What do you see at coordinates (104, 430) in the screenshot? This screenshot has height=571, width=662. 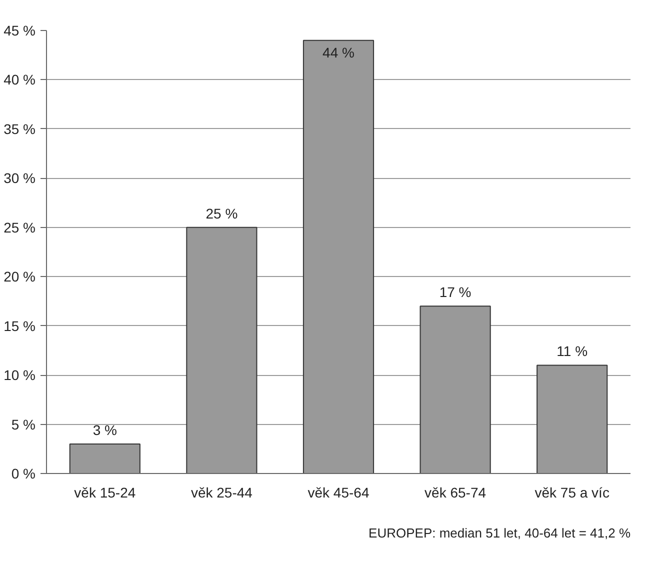 I see `data-label: 3 %` at bounding box center [104, 430].